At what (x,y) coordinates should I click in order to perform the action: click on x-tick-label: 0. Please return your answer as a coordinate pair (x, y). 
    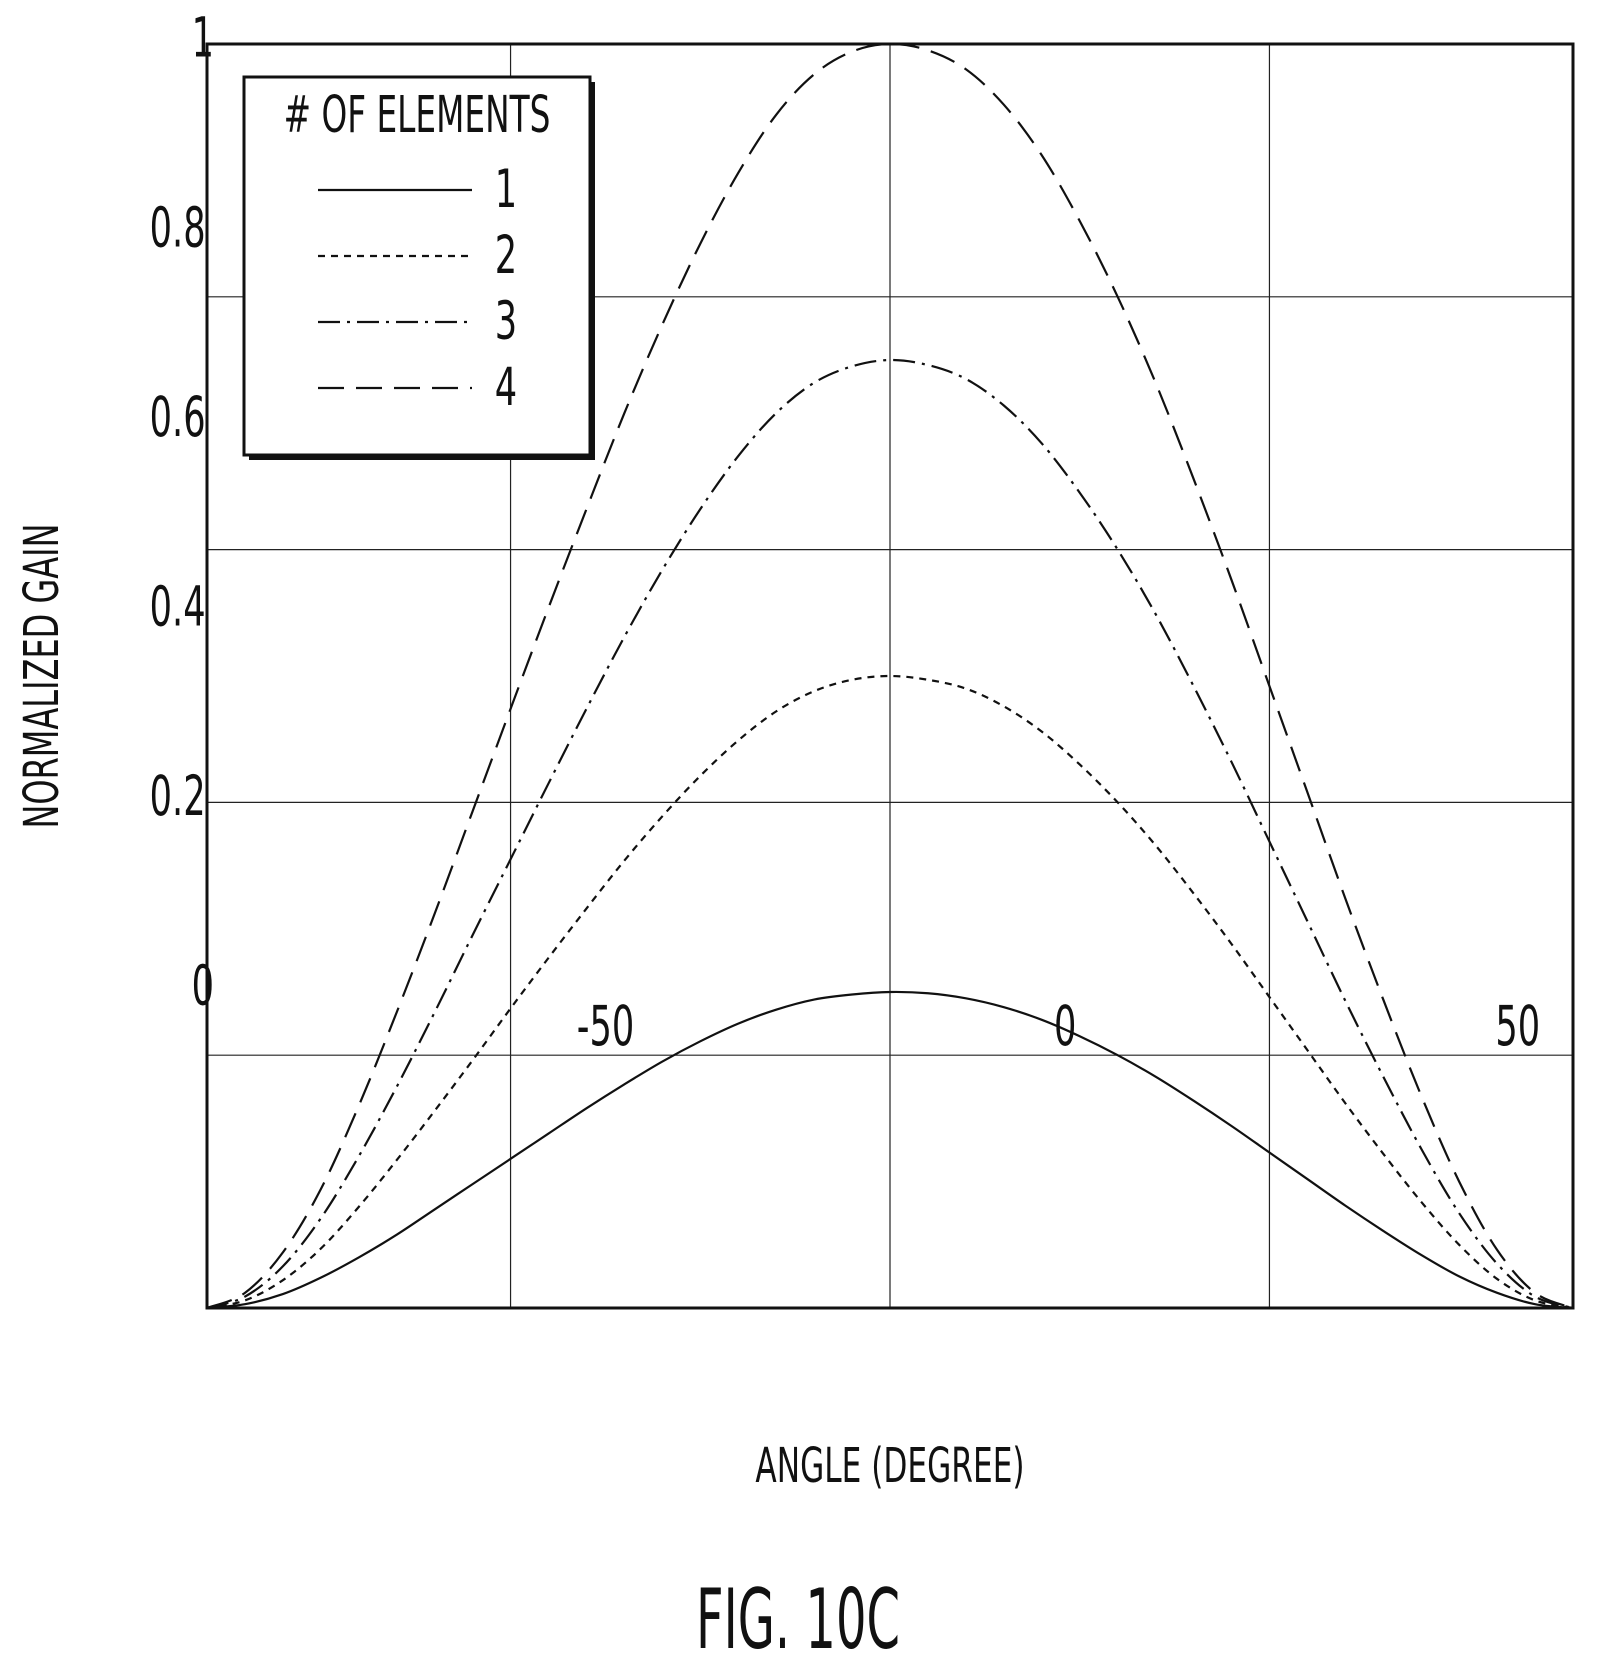
    Looking at the image, I should click on (1065, 1026).